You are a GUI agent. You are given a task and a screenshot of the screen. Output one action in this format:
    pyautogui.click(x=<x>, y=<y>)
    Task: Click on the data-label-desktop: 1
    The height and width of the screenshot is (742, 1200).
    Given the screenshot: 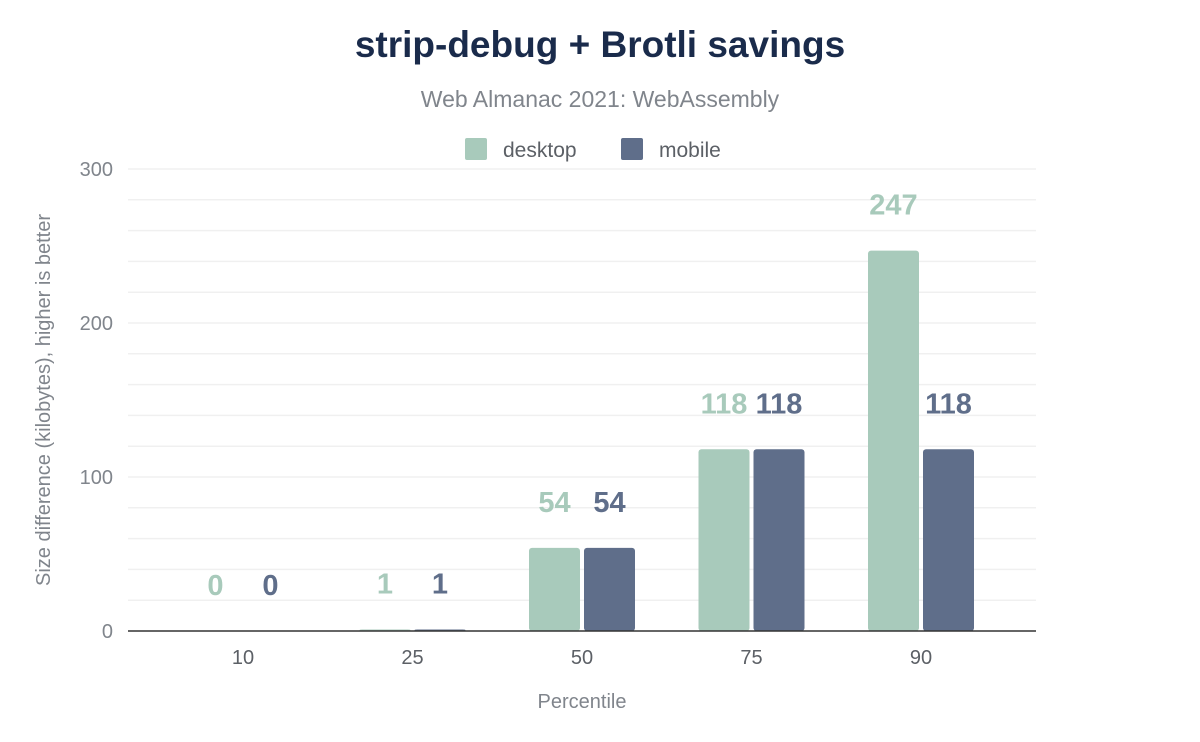 What is the action you would take?
    pyautogui.click(x=385, y=584)
    